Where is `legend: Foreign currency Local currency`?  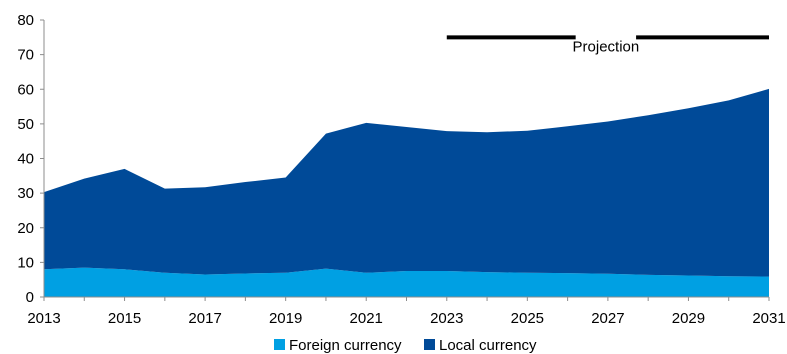
legend: Foreign currency Local currency is located at coordinates (405, 345).